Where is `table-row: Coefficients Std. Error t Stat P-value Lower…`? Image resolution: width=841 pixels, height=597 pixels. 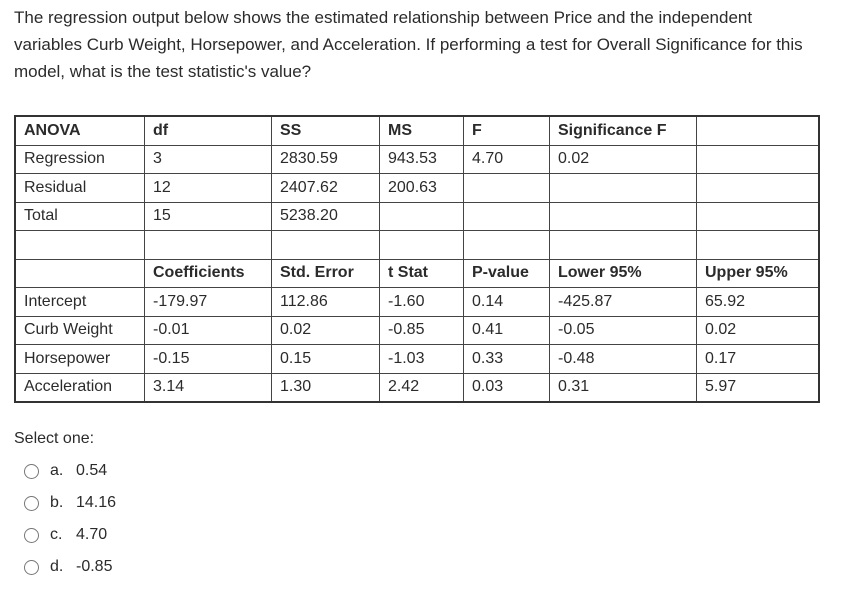 table-row: Coefficients Std. Error t Stat P-value Lower… is located at coordinates (417, 273).